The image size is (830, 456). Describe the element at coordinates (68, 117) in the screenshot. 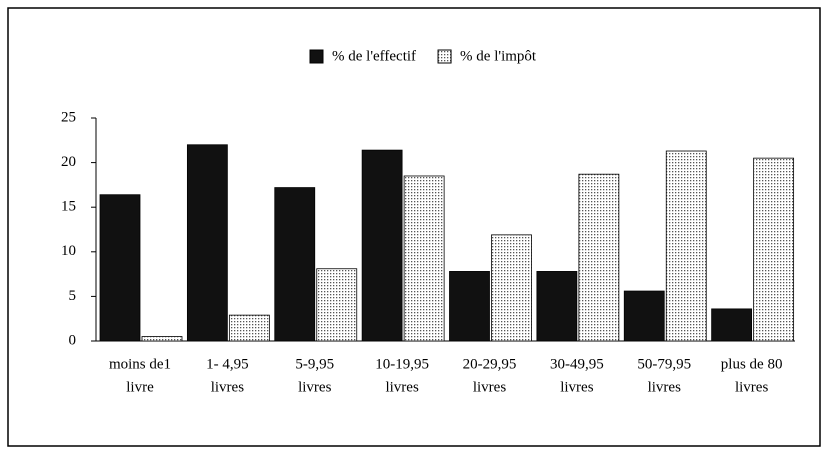

I see `y-tick-label: 25` at that location.